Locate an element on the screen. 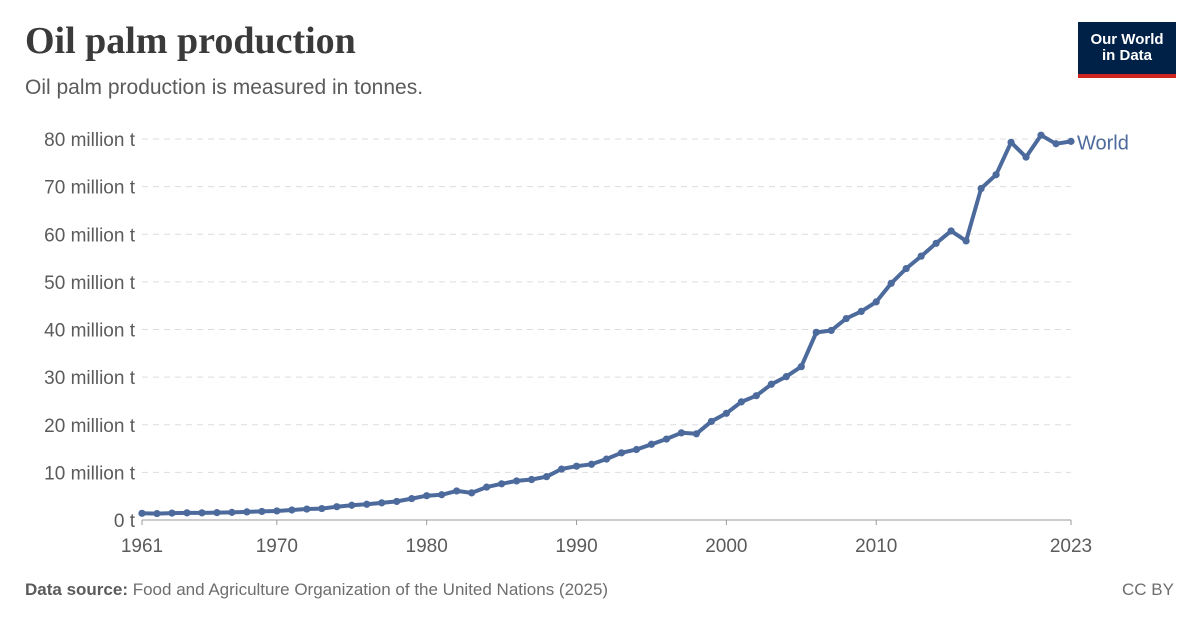 The width and height of the screenshot is (1200, 627). y-tick-label: 10 million t is located at coordinates (90, 473).